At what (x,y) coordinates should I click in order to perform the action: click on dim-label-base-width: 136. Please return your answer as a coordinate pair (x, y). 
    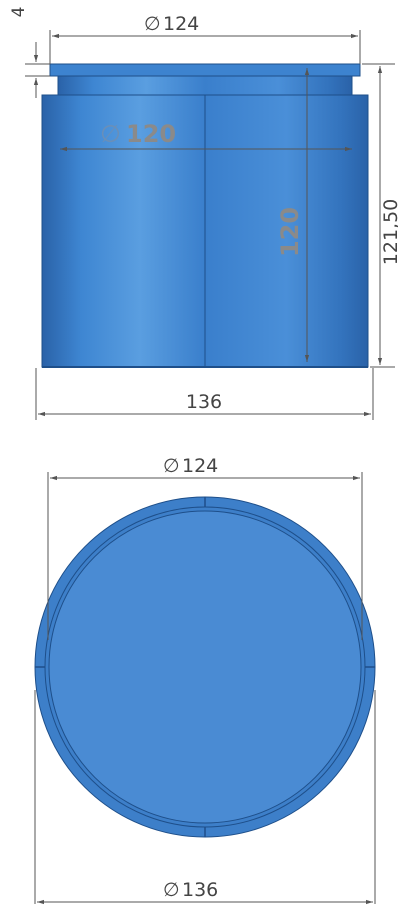
    Looking at the image, I should click on (204, 402).